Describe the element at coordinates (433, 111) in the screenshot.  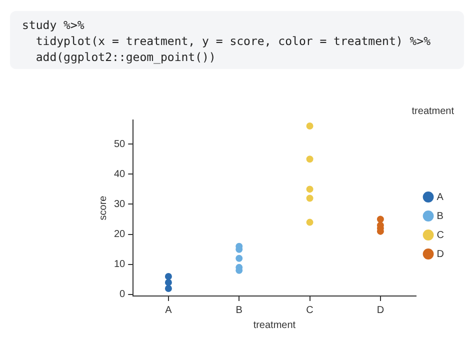
I see `x-axis-title: treatment` at that location.